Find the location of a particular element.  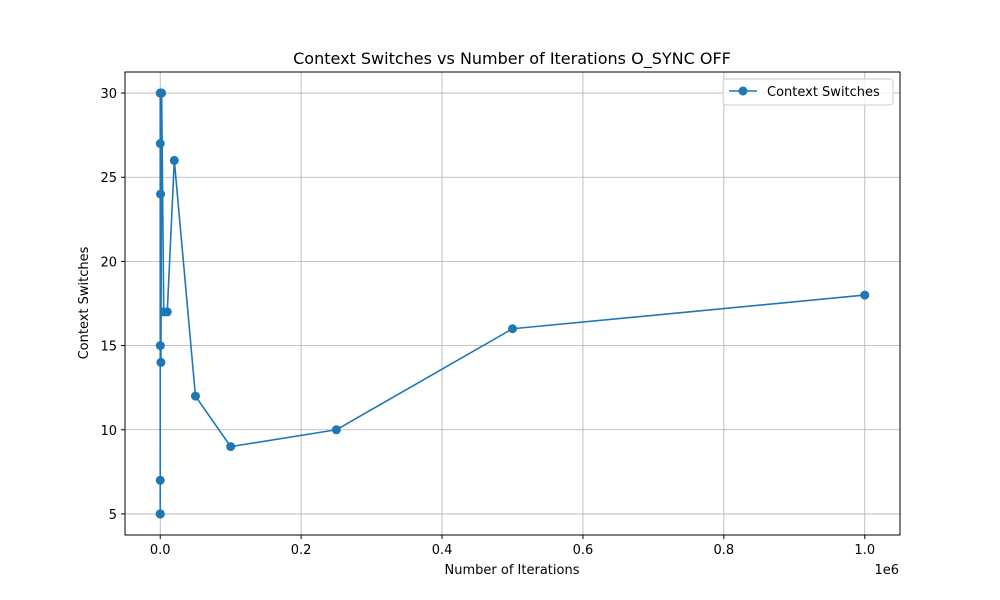

y-tick-label: 5 is located at coordinates (113, 515).